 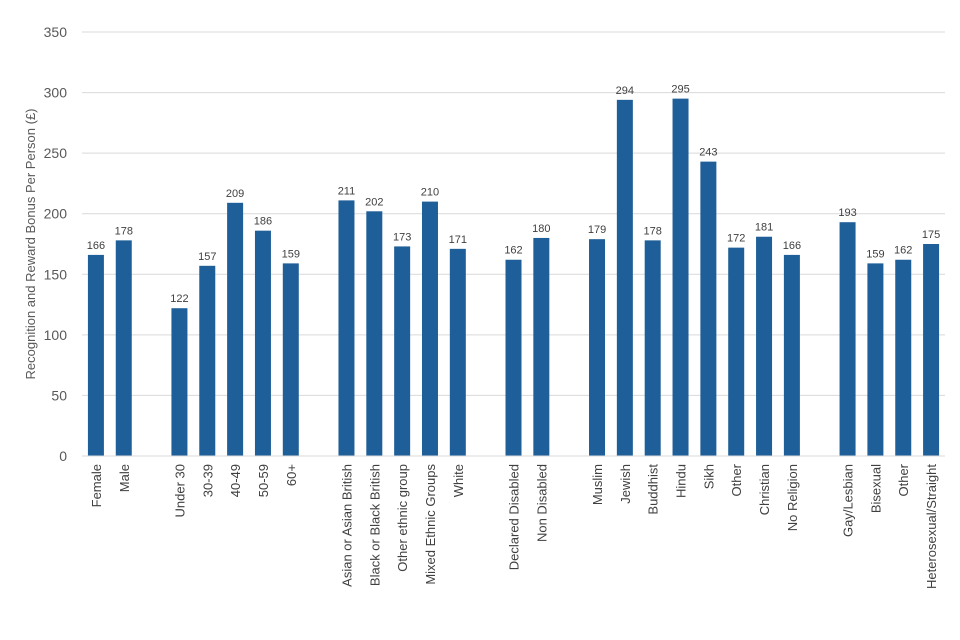 What do you see at coordinates (56, 335) in the screenshot?
I see `y-tick-label: 100` at bounding box center [56, 335].